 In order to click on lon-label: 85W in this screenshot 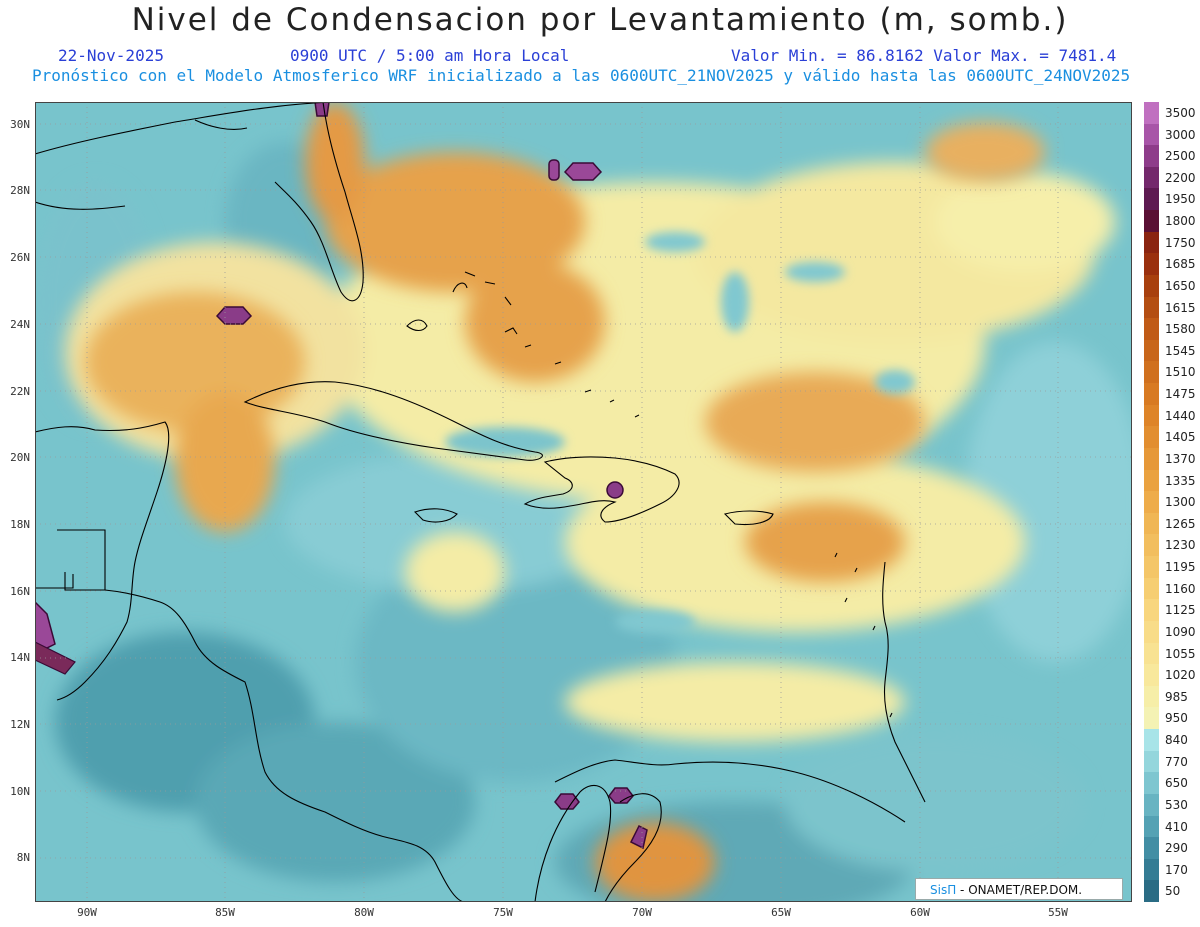, I will do `click(225, 912)`.